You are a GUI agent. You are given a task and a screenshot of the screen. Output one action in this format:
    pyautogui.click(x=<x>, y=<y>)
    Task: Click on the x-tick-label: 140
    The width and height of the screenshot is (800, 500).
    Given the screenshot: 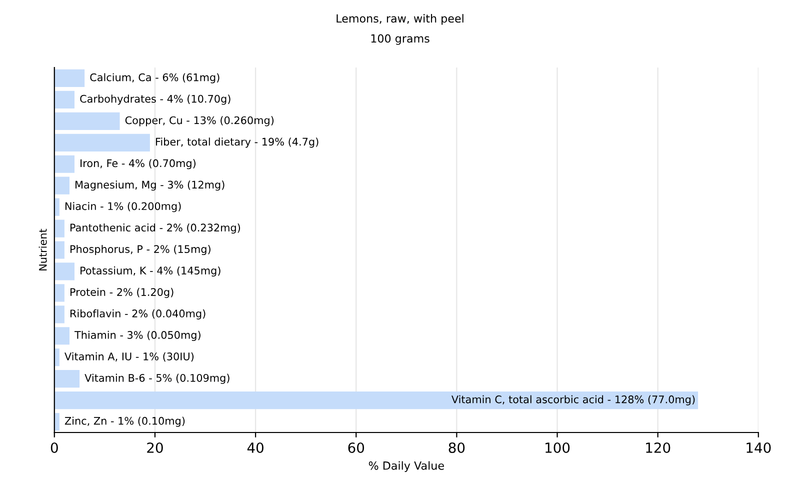 What is the action you would take?
    pyautogui.click(x=758, y=447)
    